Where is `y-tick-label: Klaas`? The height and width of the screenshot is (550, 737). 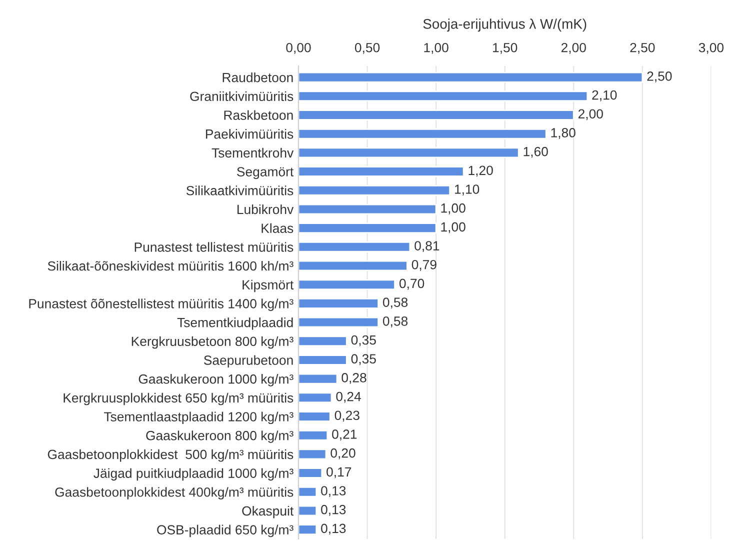 y-tick-label: Klaas is located at coordinates (278, 228).